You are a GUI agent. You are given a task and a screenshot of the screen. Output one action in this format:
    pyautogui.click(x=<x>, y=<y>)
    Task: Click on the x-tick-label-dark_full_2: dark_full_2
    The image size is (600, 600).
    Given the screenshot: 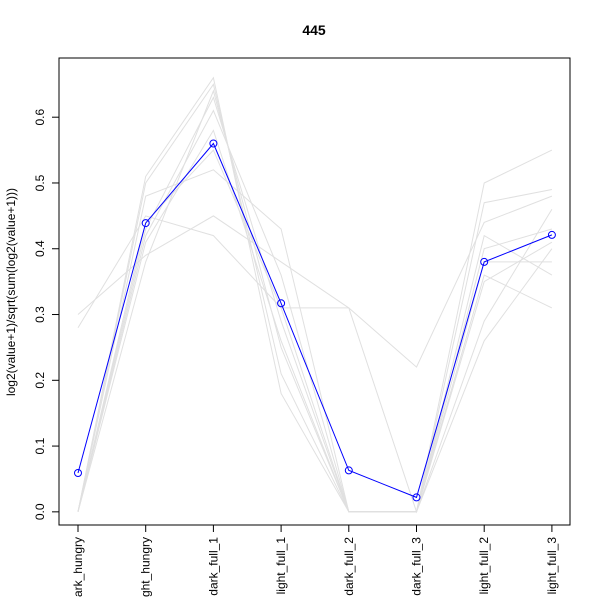 What is the action you would take?
    pyautogui.click(x=349, y=566)
    